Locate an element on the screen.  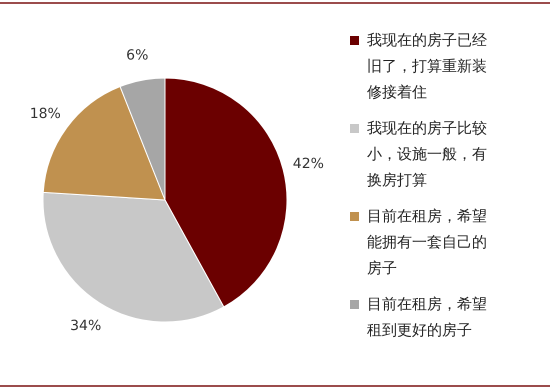
data-label: 42% is located at coordinates (308, 164).